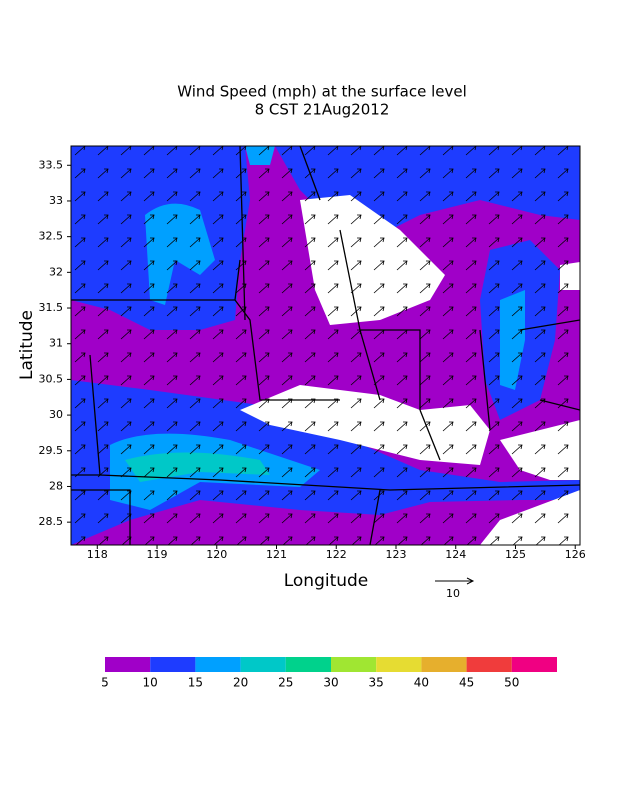 This screenshot has height=800, width=618. I want to click on y-tick-label: 33.5, so click(51, 164).